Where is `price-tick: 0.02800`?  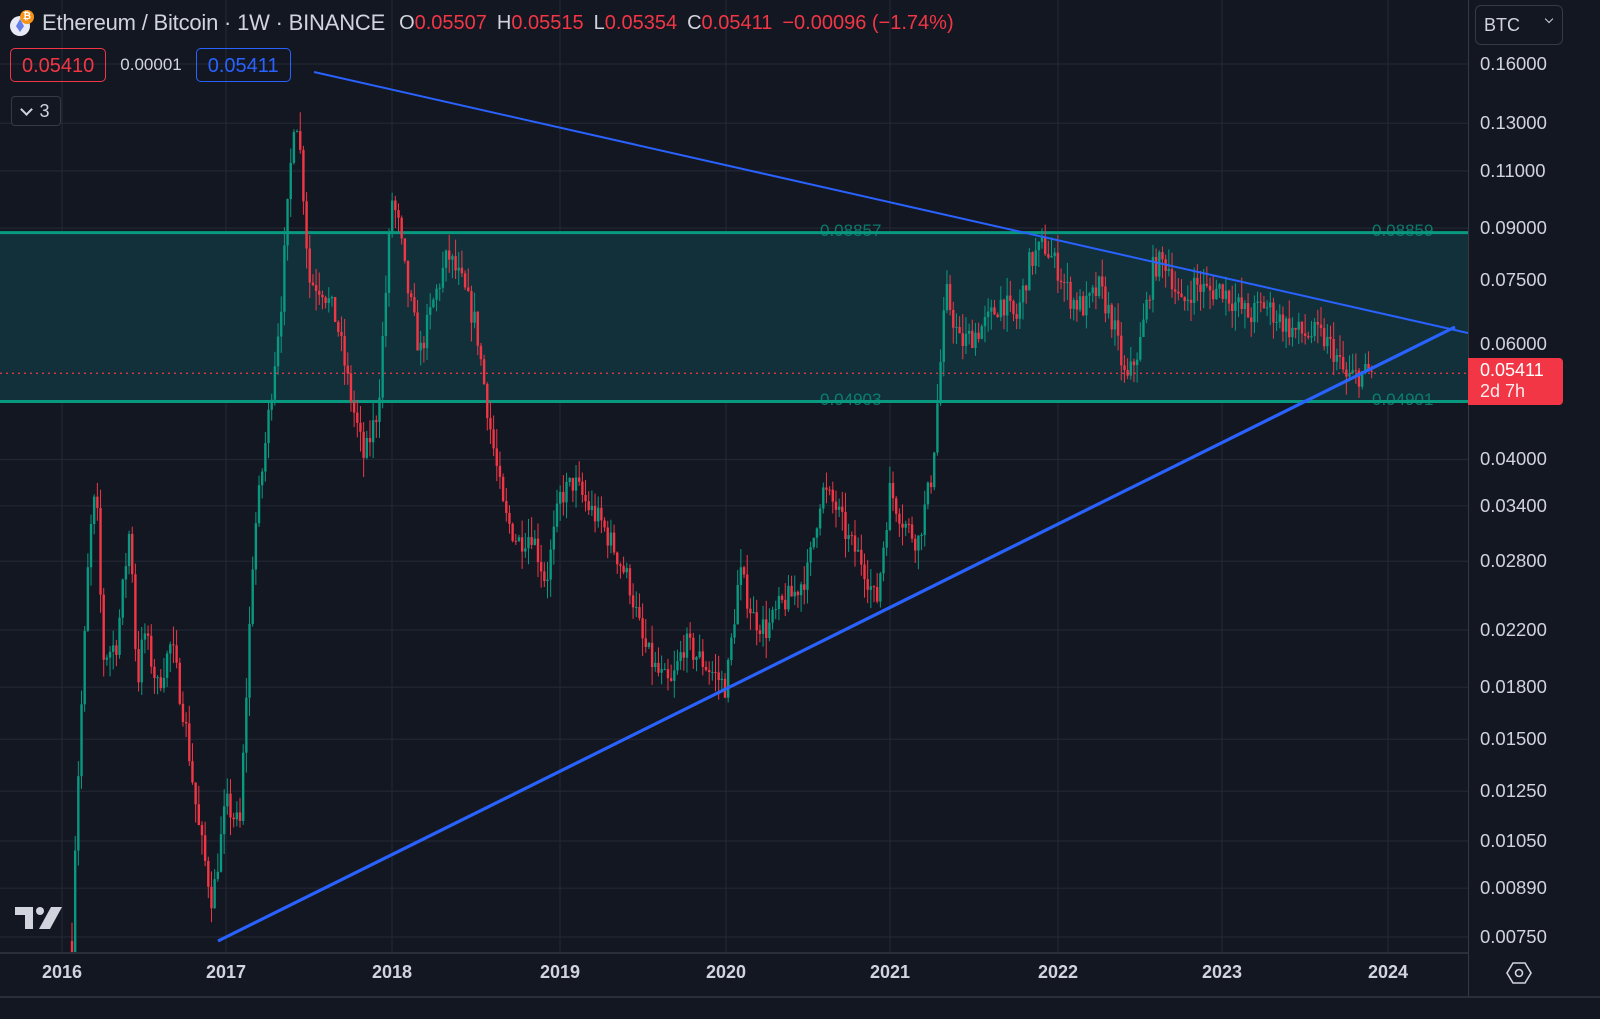 price-tick: 0.02800 is located at coordinates (1513, 561).